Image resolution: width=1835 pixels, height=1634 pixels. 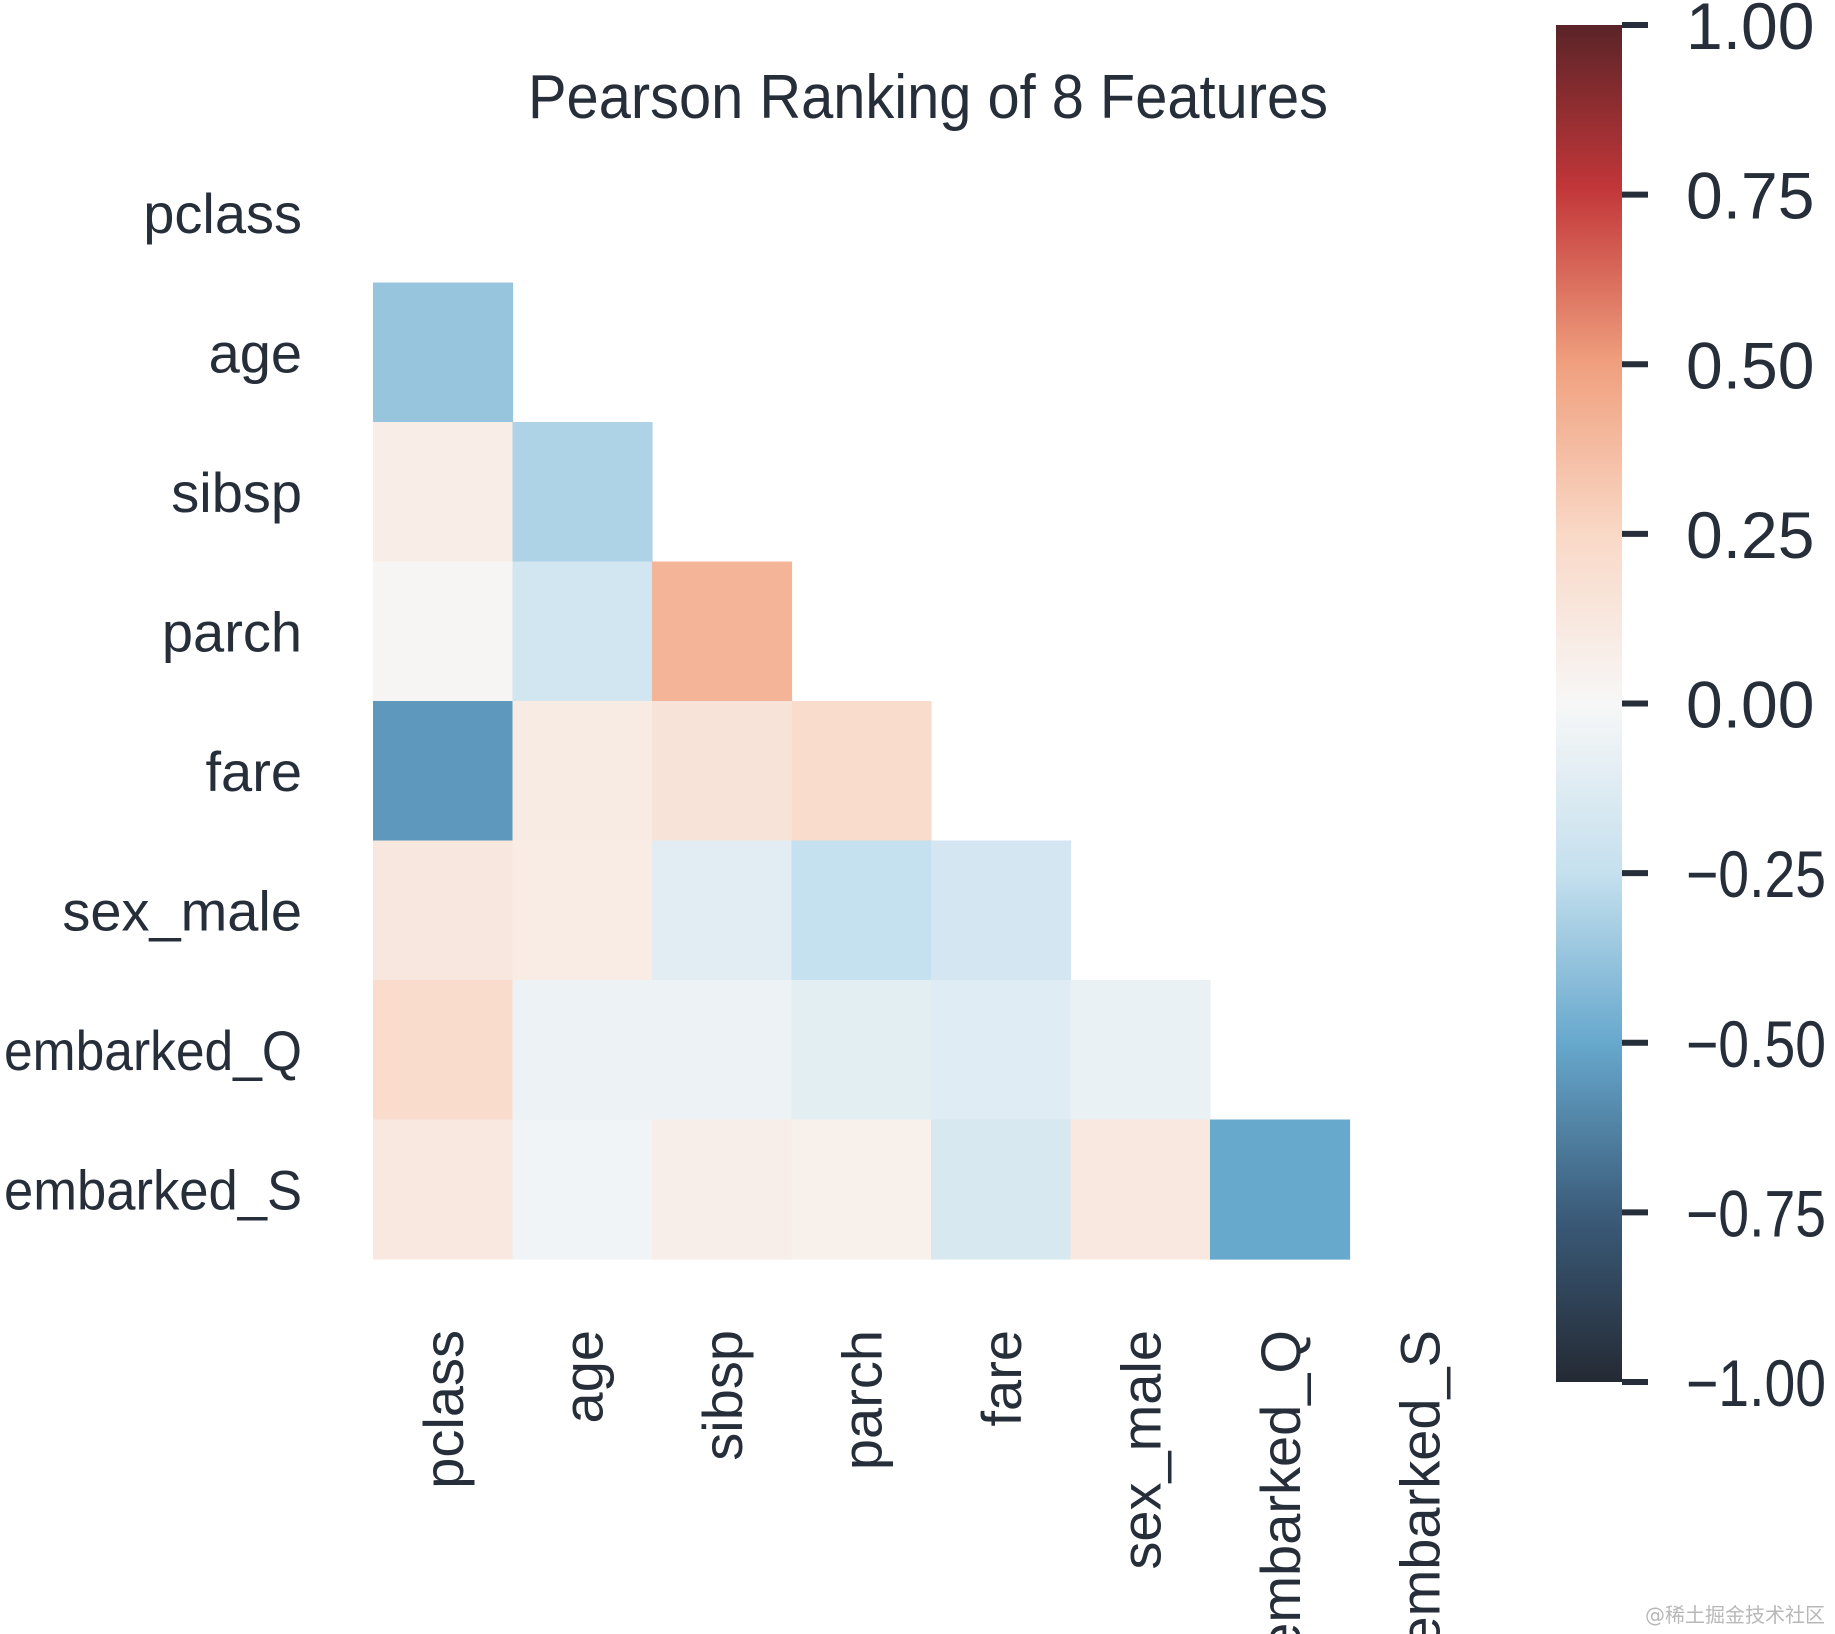 I want to click on y-tick-label-fare: fare, so click(x=254, y=771).